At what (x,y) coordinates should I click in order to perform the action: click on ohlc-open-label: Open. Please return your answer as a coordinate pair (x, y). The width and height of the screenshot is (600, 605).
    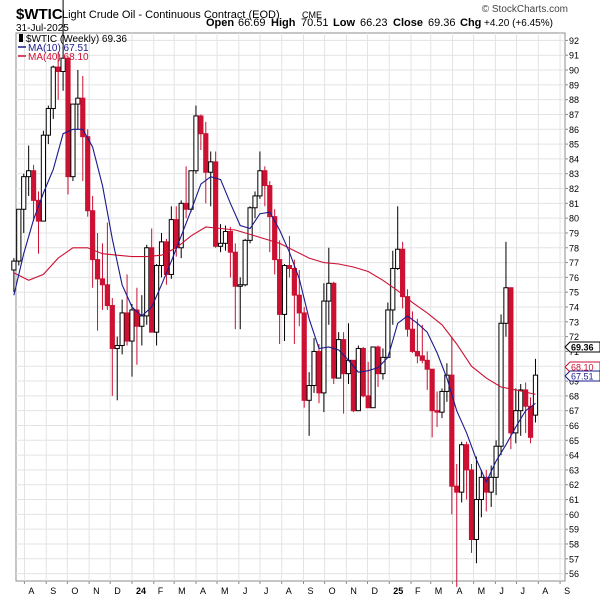
    Looking at the image, I should click on (220, 23).